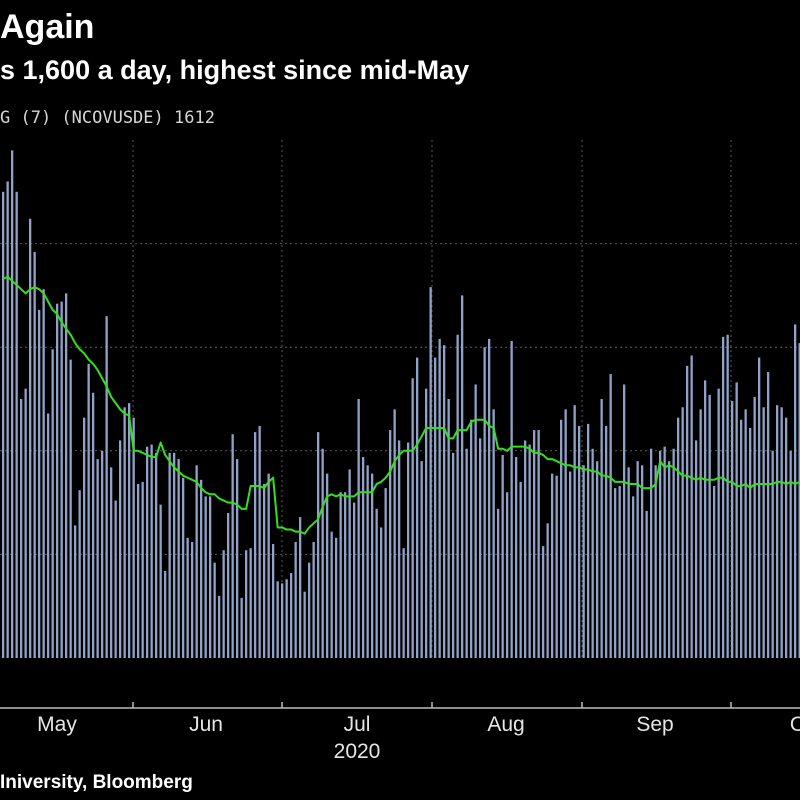 The width and height of the screenshot is (800, 800). Describe the element at coordinates (357, 751) in the screenshot. I see `x-year-label: 2020` at that location.